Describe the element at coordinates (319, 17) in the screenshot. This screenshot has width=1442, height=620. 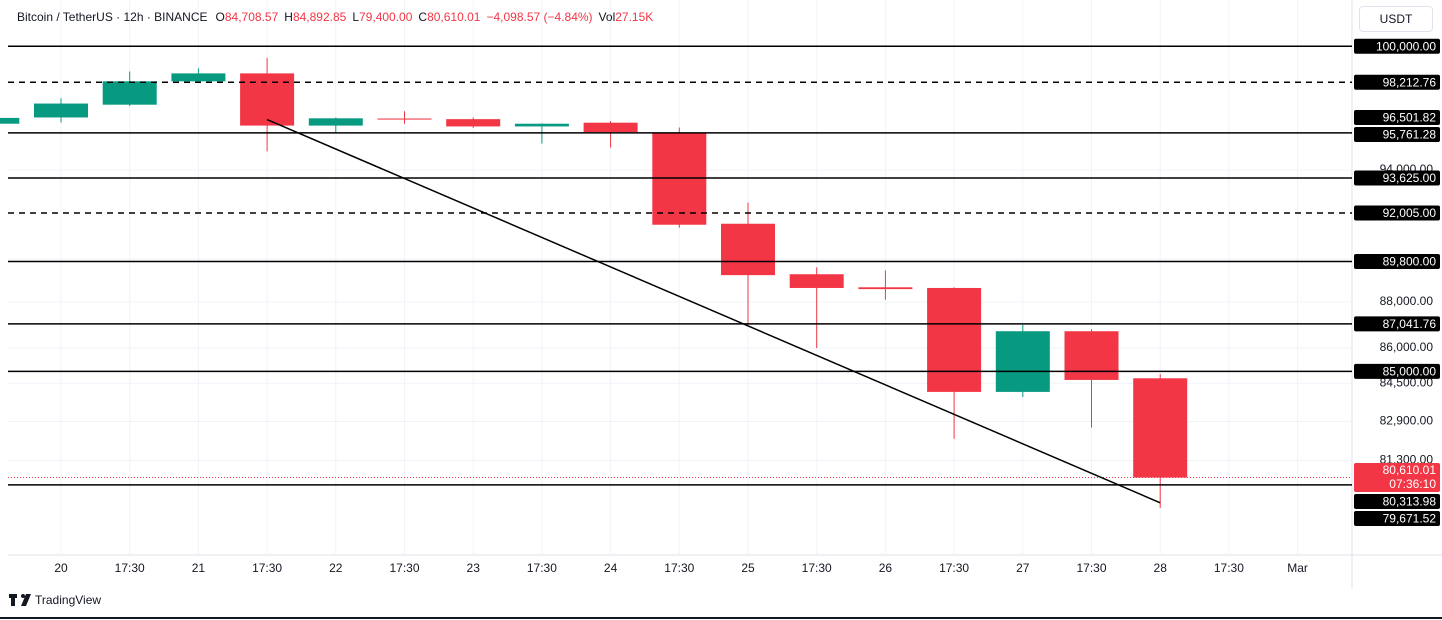
I see `ohlc-value: 84,892.85` at that location.